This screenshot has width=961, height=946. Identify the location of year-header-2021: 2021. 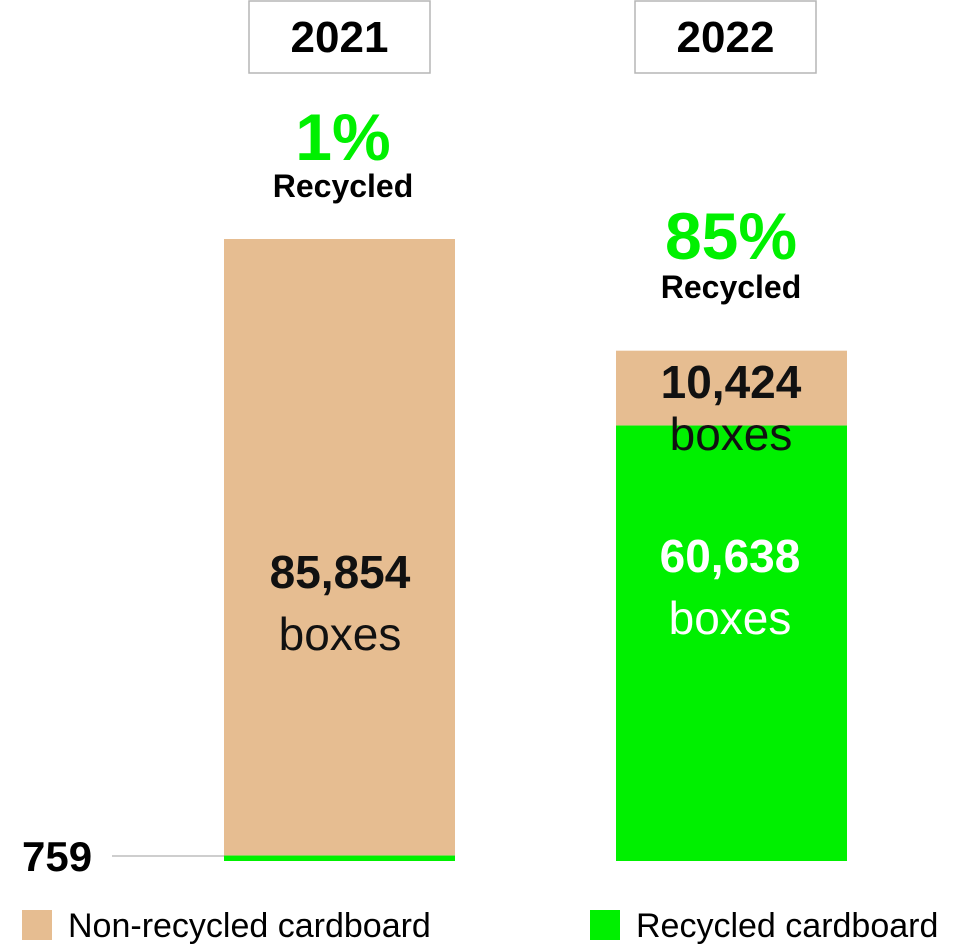
(339, 37).